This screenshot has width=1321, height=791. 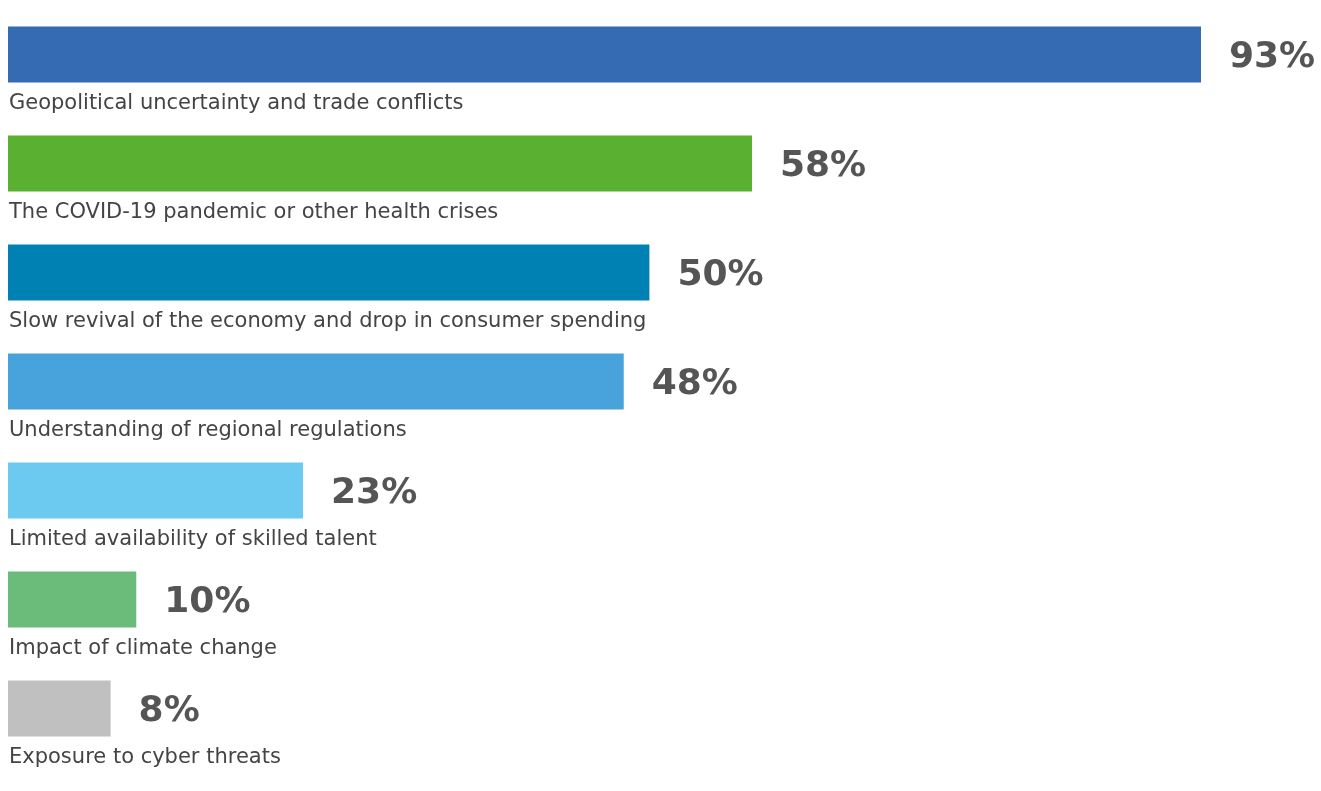 I want to click on data-label: 10%, so click(x=207, y=599).